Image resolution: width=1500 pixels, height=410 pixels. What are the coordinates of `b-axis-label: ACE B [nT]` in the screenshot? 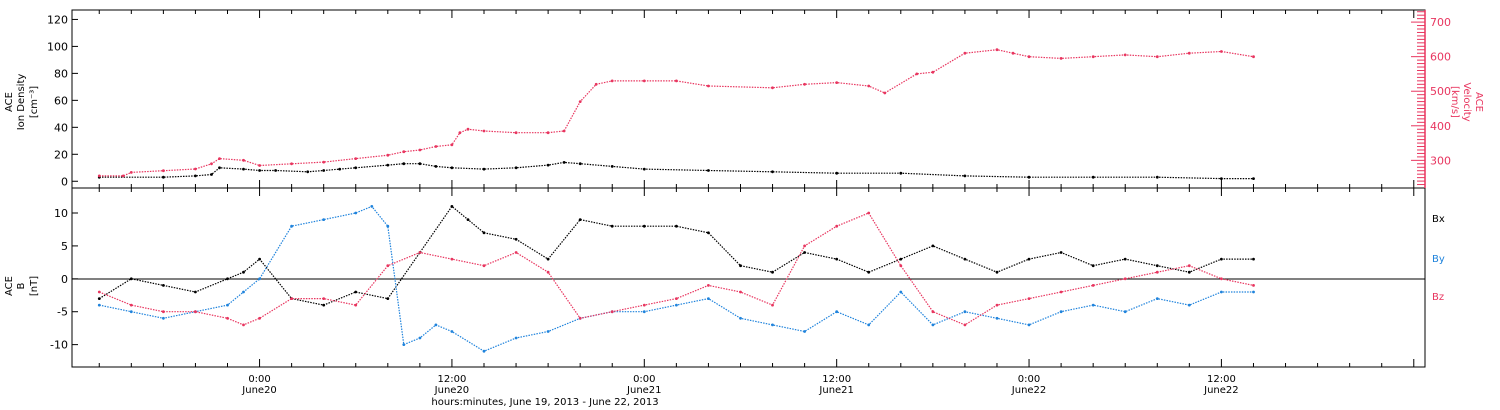 It's located at (22, 286).